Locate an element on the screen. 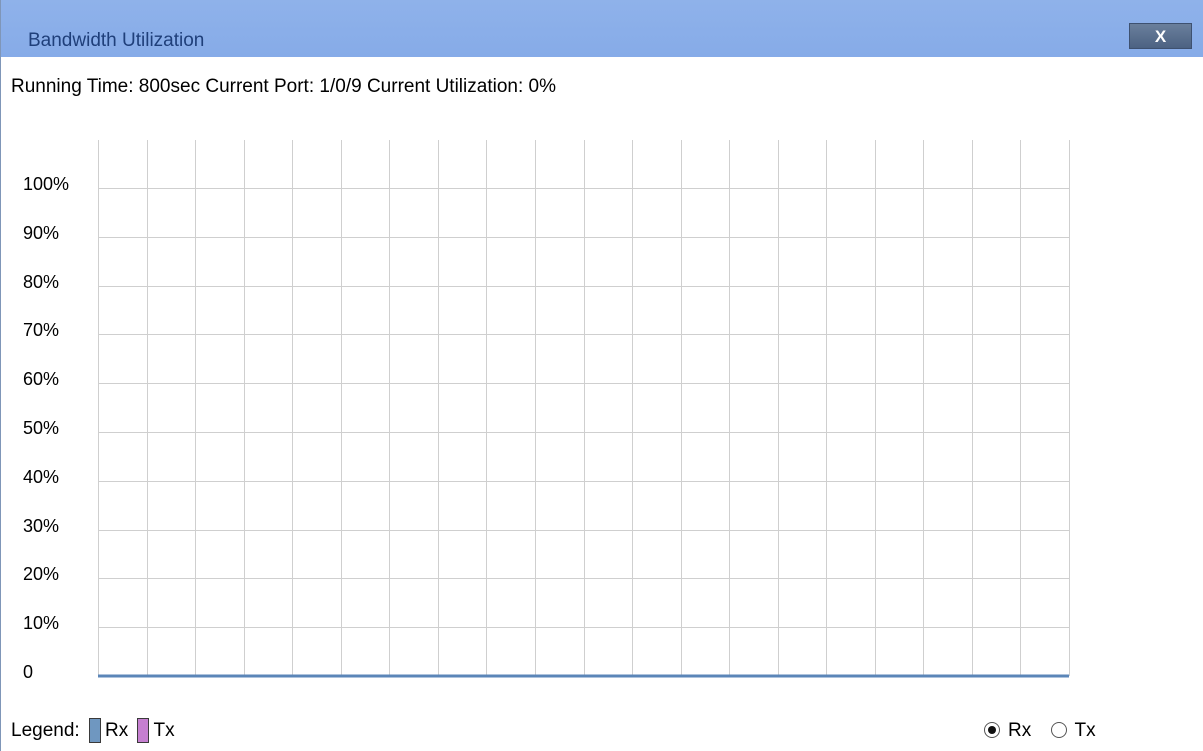  y-tick-label: 70% is located at coordinates (41, 330).